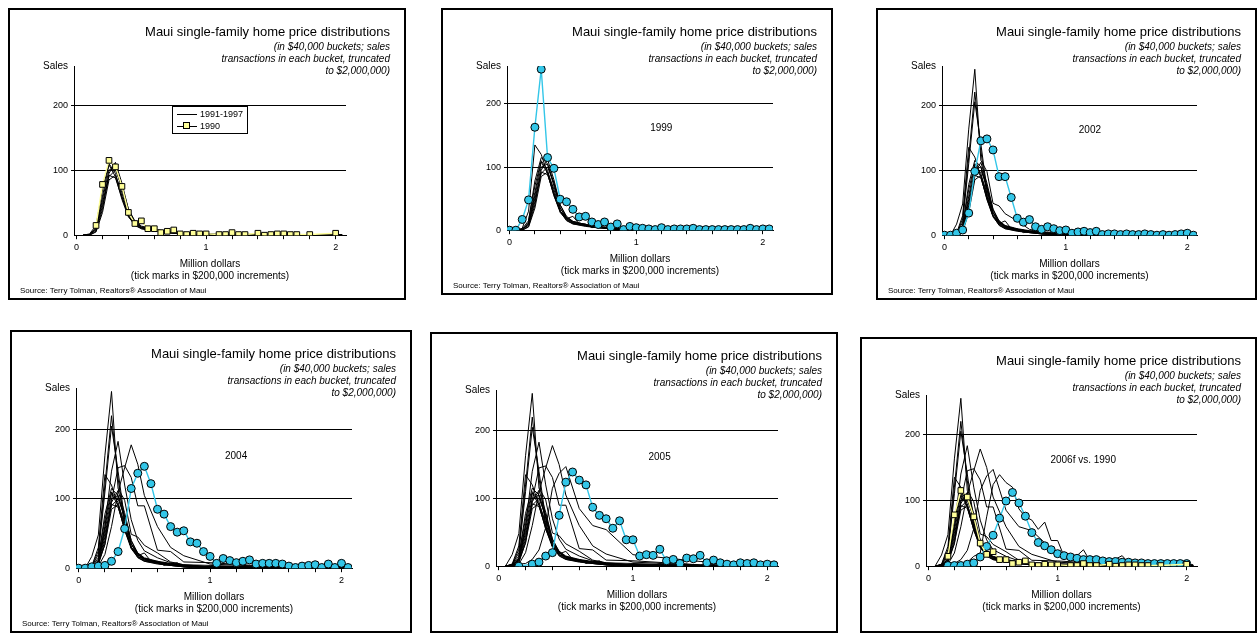 The height and width of the screenshot is (633, 1257). What do you see at coordinates (1083, 459) in the screenshot?
I see `annotation: 2006f vs. 1990` at bounding box center [1083, 459].